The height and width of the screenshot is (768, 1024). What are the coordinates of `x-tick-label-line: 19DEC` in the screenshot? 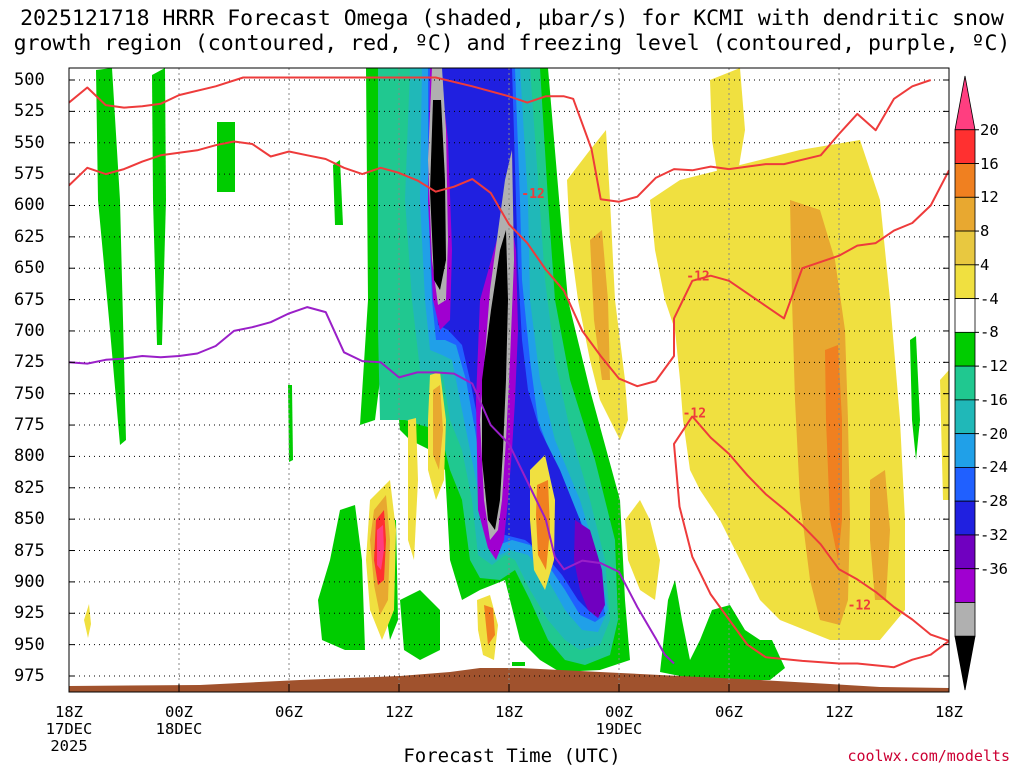 It's located at (619, 729).